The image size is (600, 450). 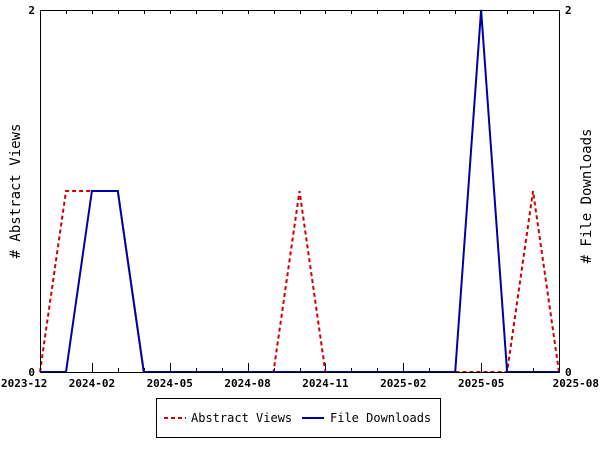 I want to click on y-left-axis-title: # Abstract Views, so click(x=16, y=191).